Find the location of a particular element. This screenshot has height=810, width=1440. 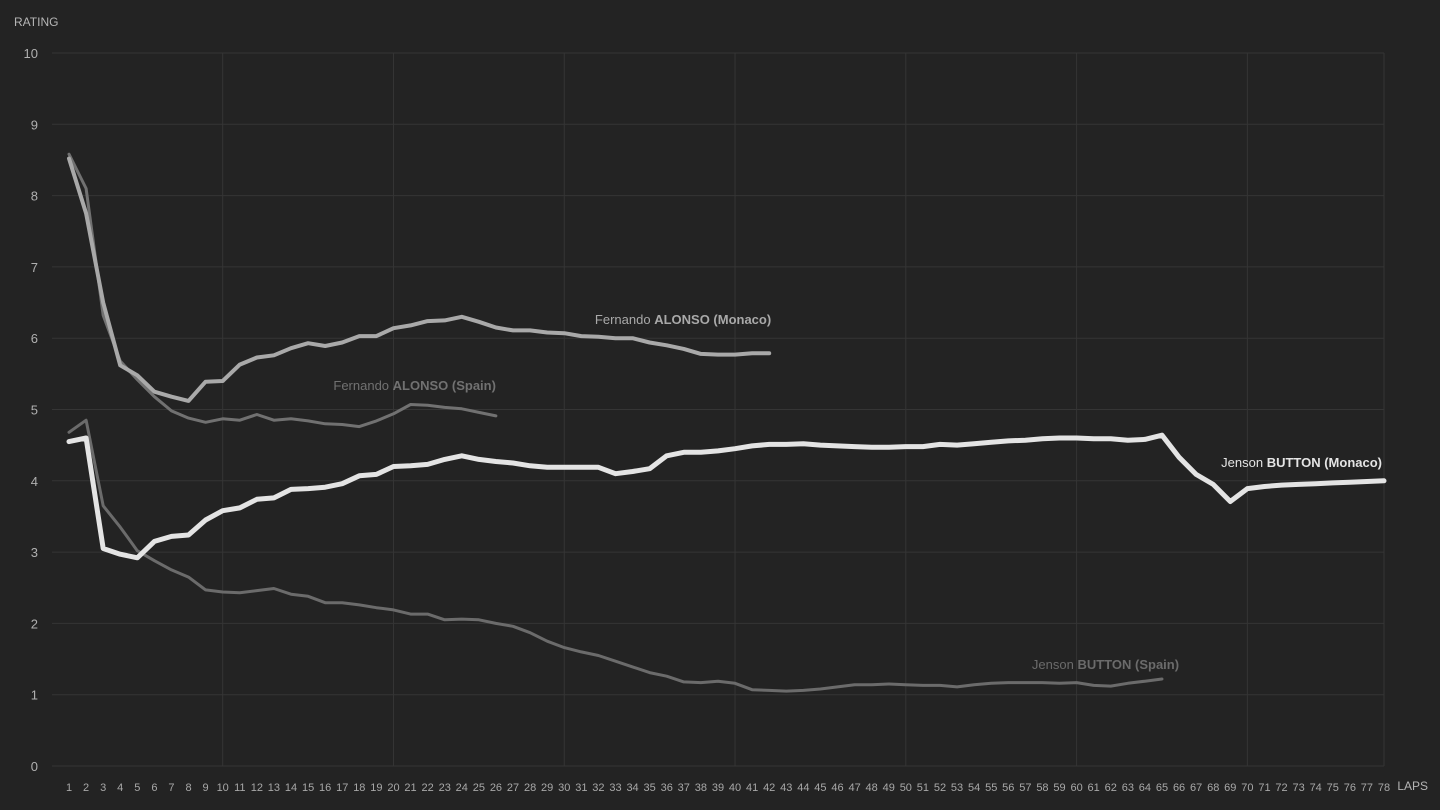

y-tick-label: 3 is located at coordinates (34, 552).